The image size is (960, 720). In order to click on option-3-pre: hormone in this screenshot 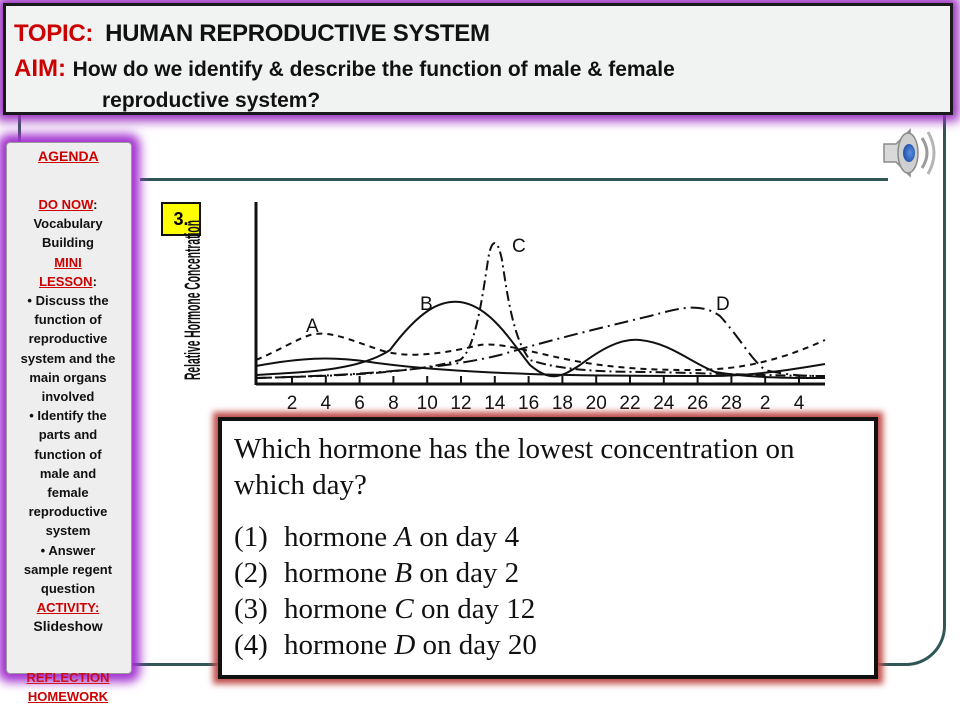, I will do `click(339, 609)`.